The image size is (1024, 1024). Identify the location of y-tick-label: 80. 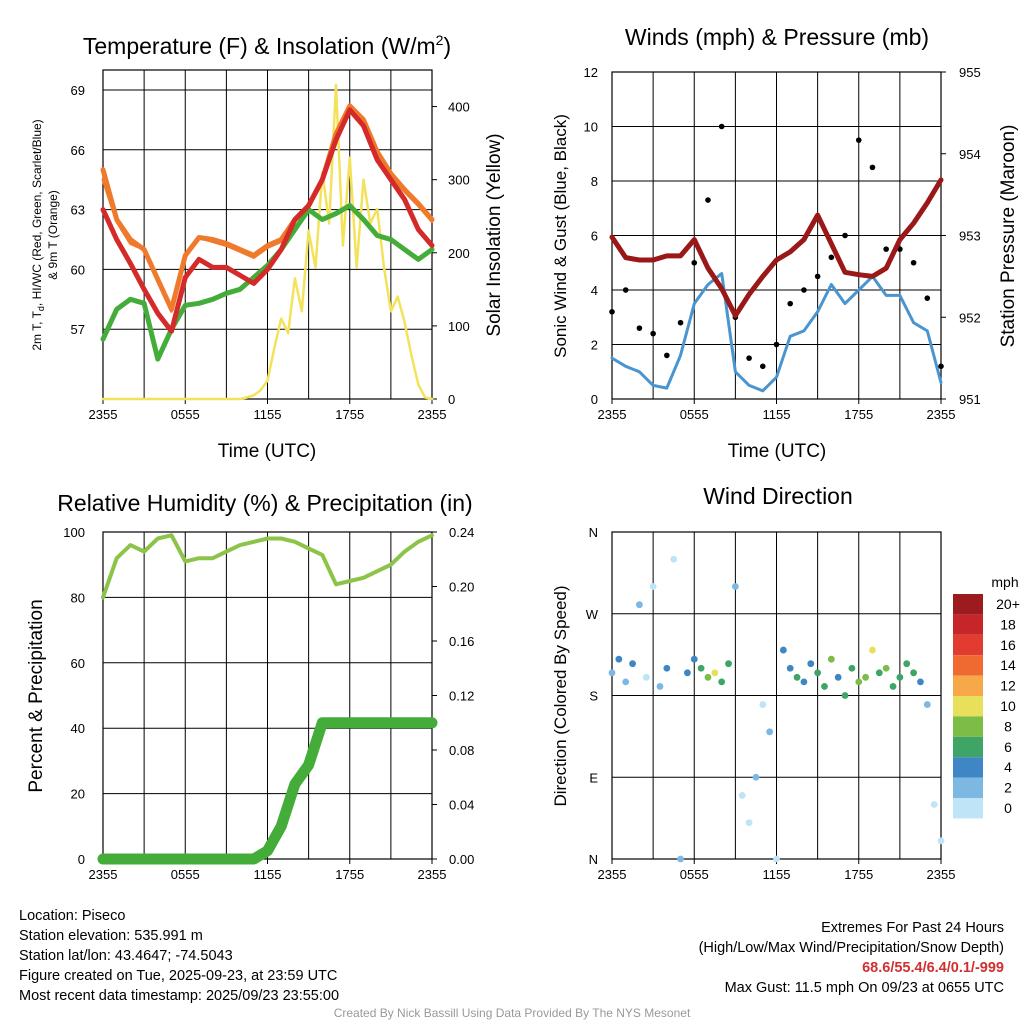
(78, 597).